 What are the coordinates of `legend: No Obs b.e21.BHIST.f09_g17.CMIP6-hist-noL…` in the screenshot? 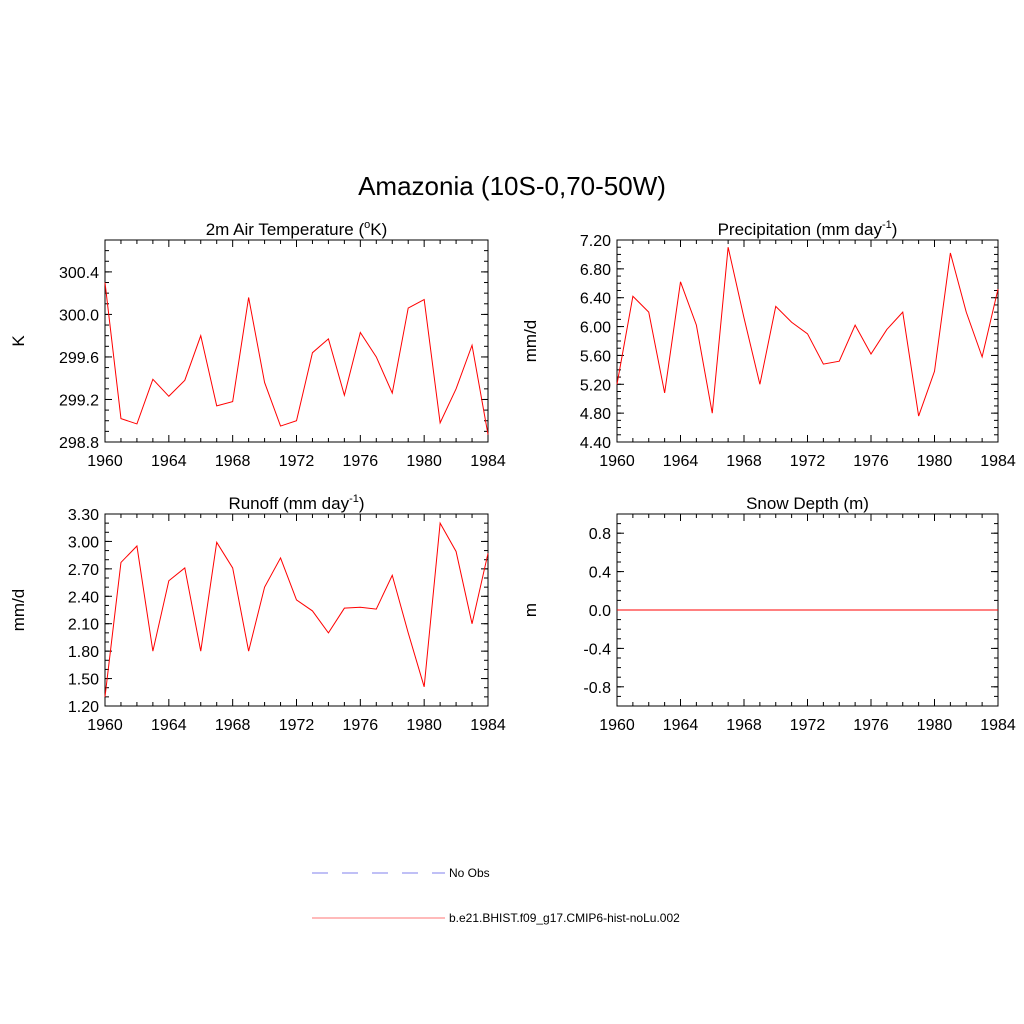 It's located at (496, 895).